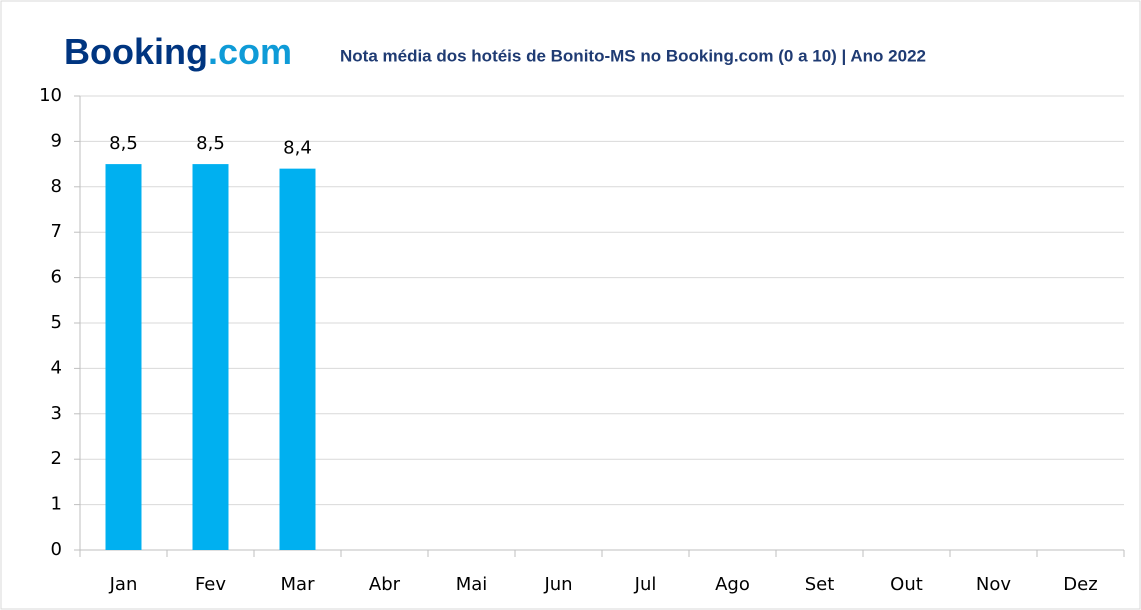 The width and height of the screenshot is (1141, 610). Describe the element at coordinates (210, 584) in the screenshot. I see `x-tick-label: Fev` at that location.